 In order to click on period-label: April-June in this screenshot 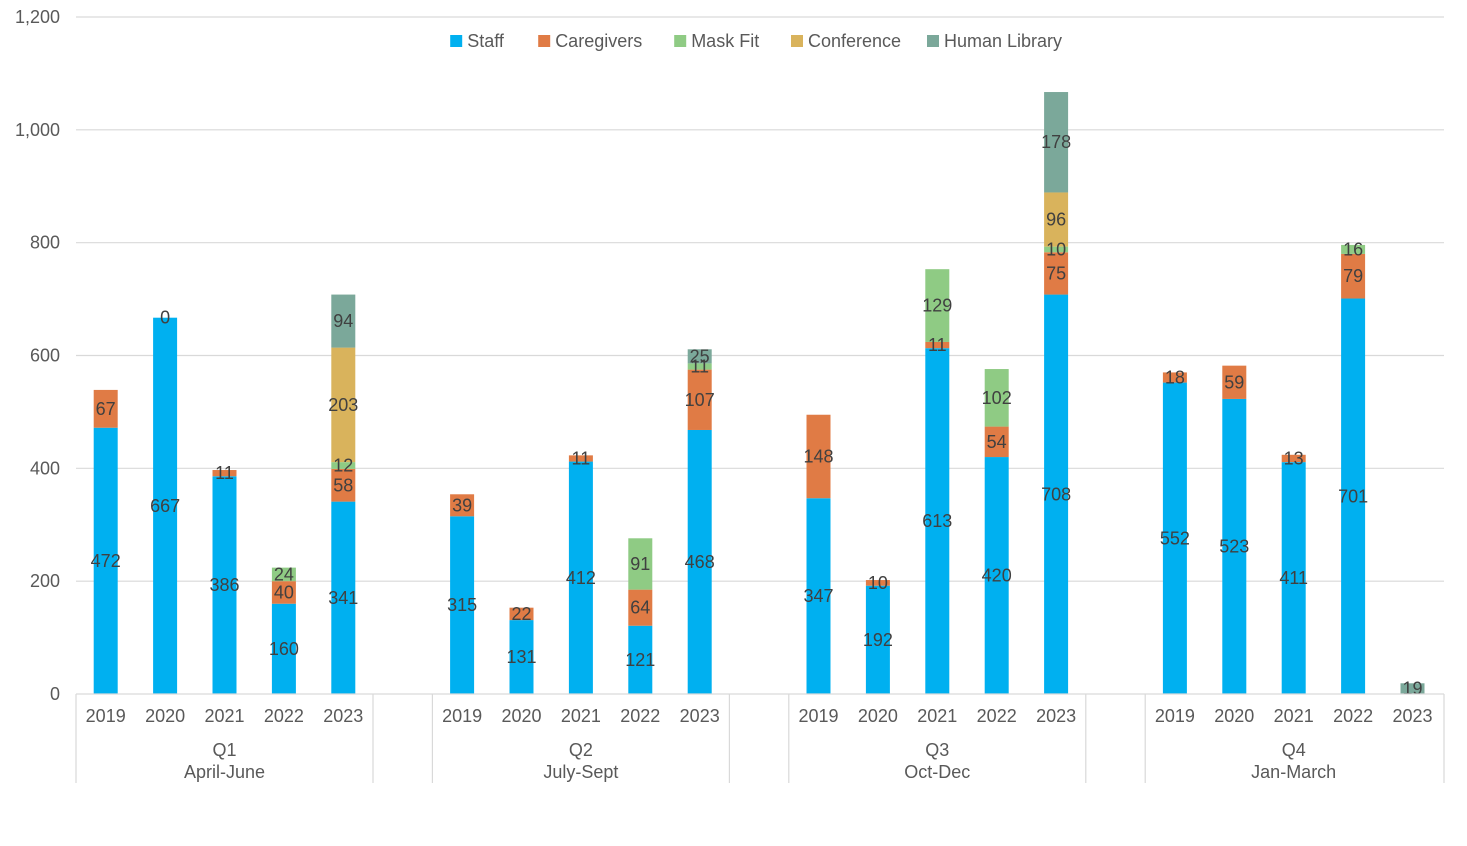, I will do `click(224, 772)`.